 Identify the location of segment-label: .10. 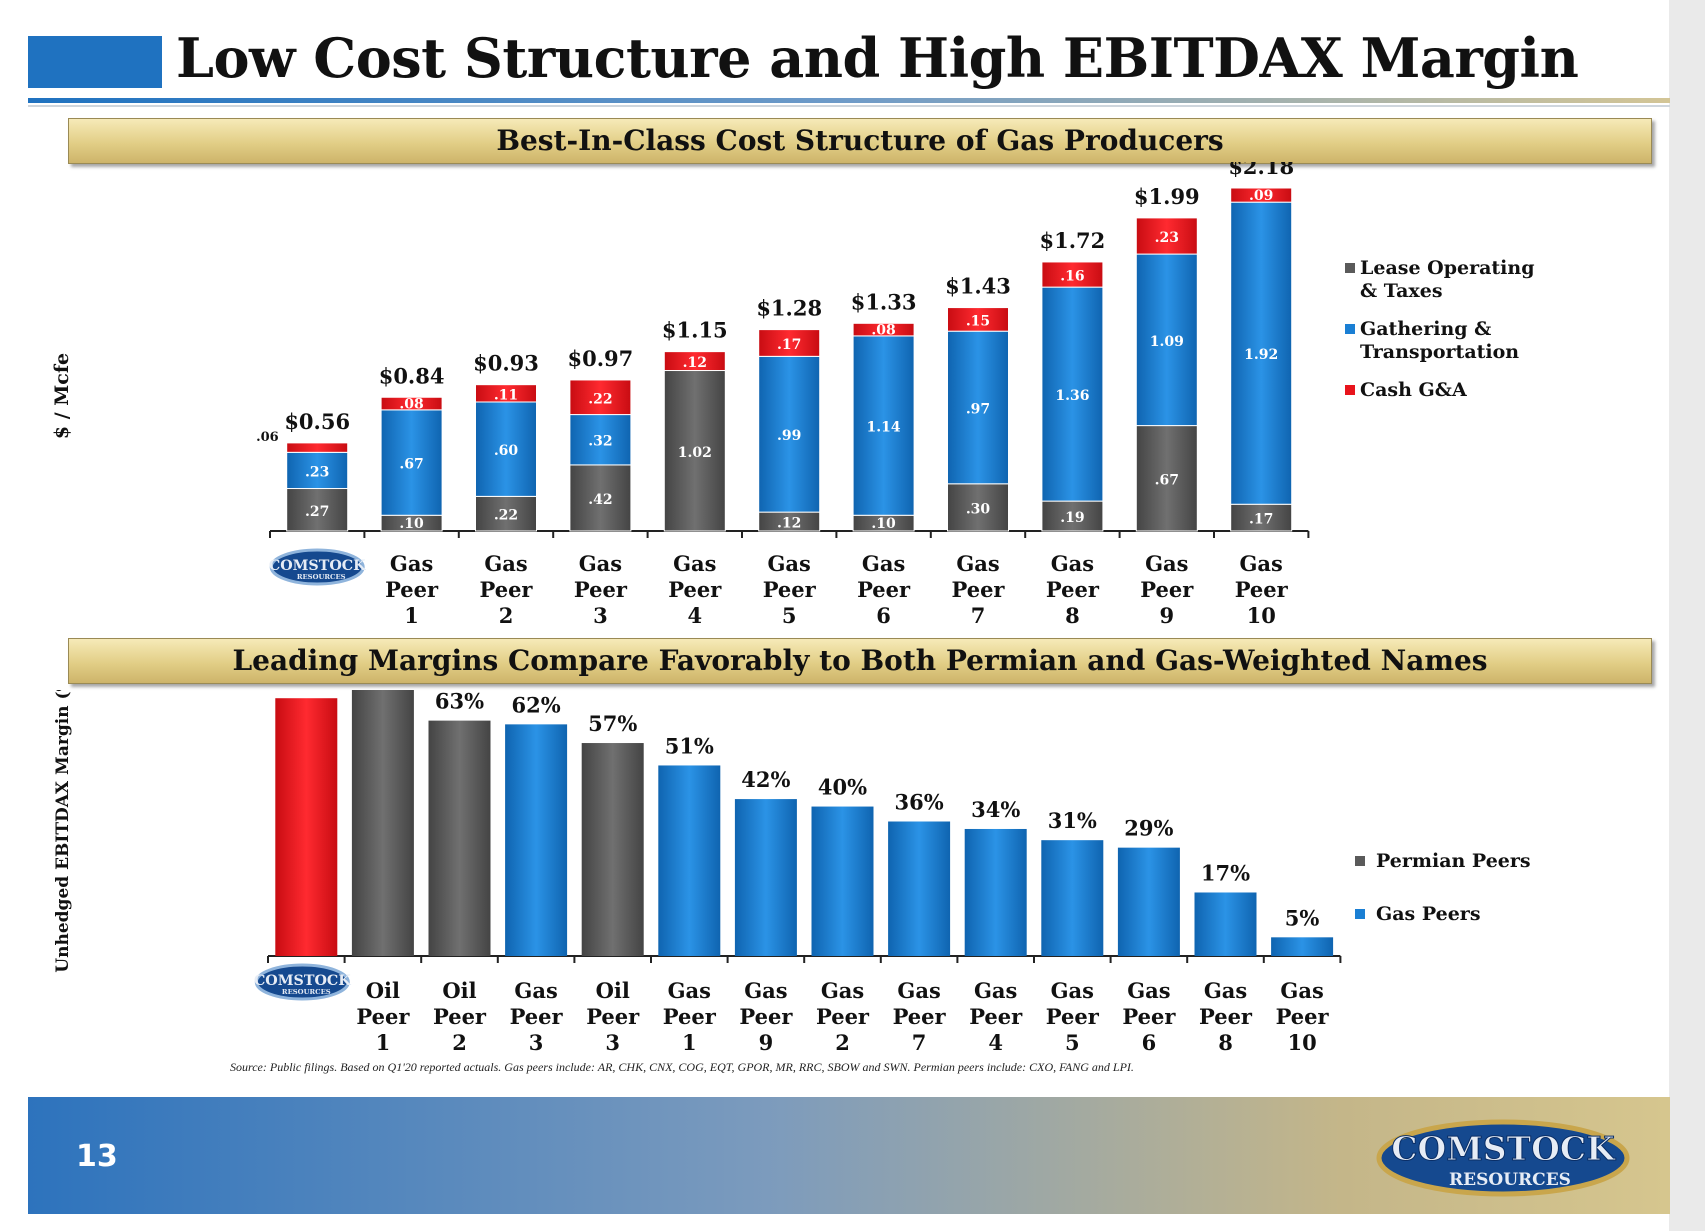
(411, 524).